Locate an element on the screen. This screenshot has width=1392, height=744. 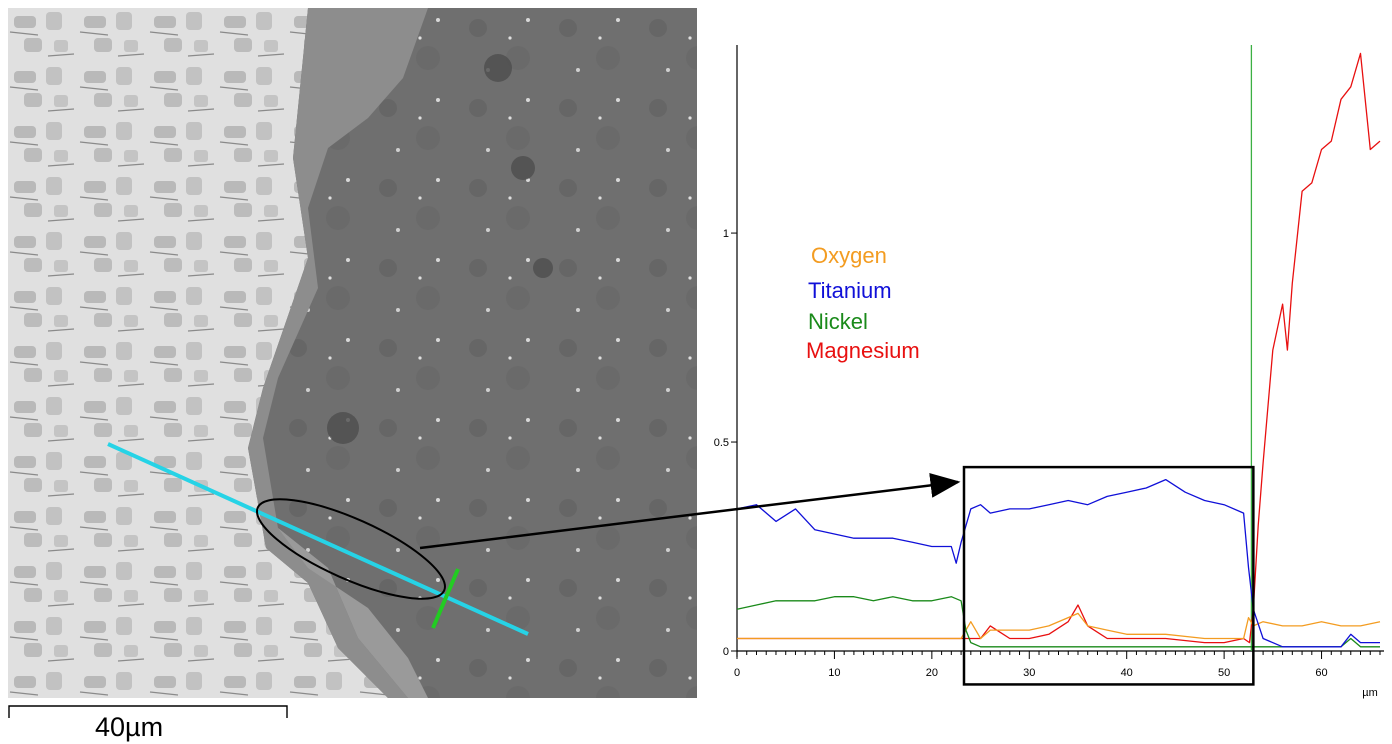
oxygen-series-line is located at coordinates (1059, 626).